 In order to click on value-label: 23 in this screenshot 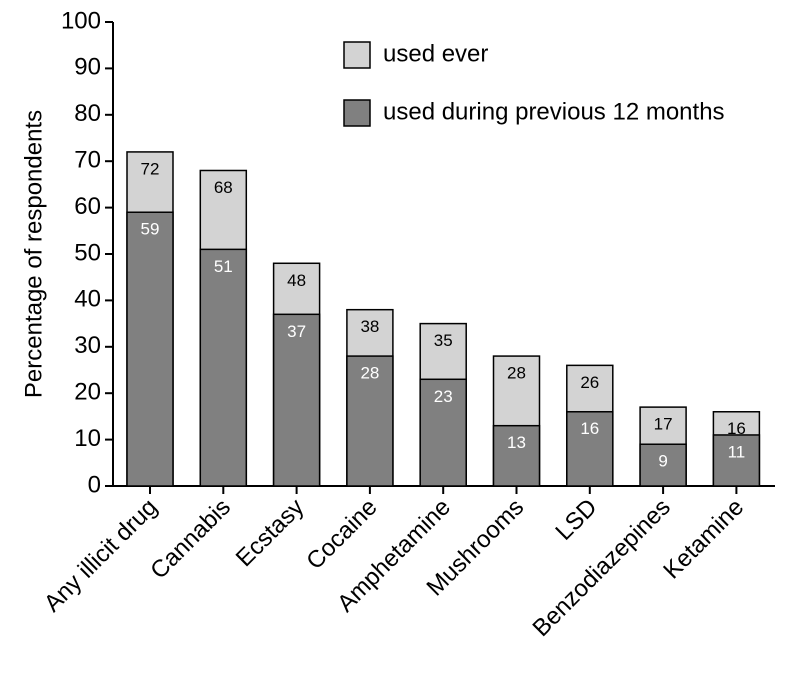, I will do `click(443, 396)`.